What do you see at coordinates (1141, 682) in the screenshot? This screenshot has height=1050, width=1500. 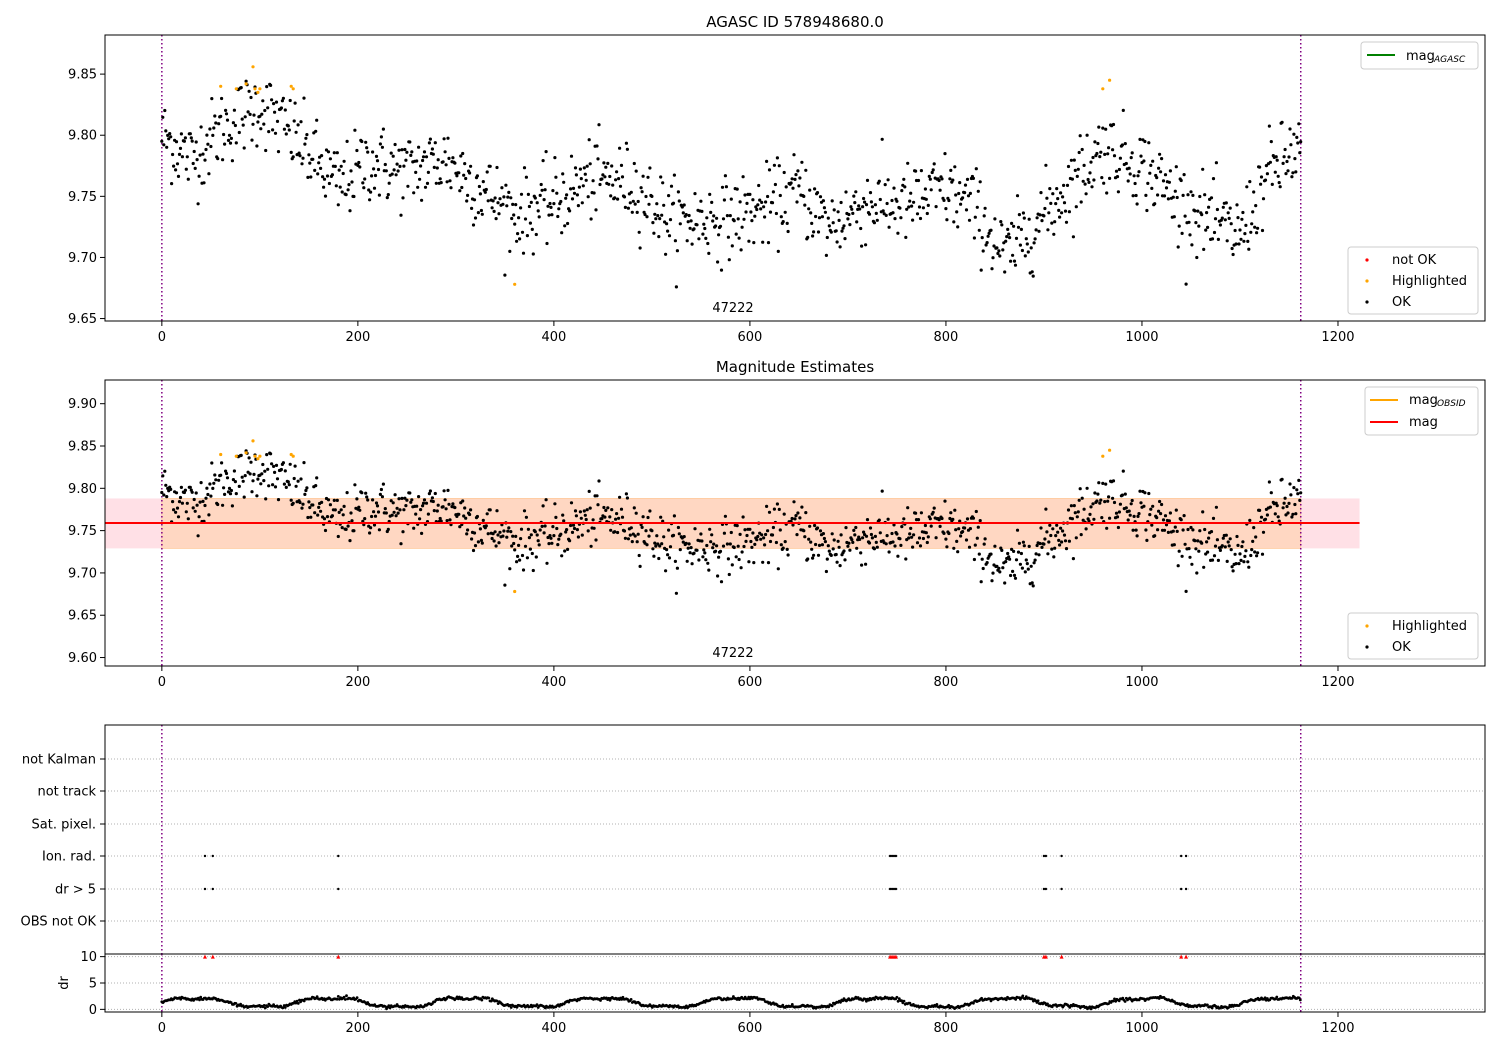 I see `x-tick-label: 1000` at bounding box center [1141, 682].